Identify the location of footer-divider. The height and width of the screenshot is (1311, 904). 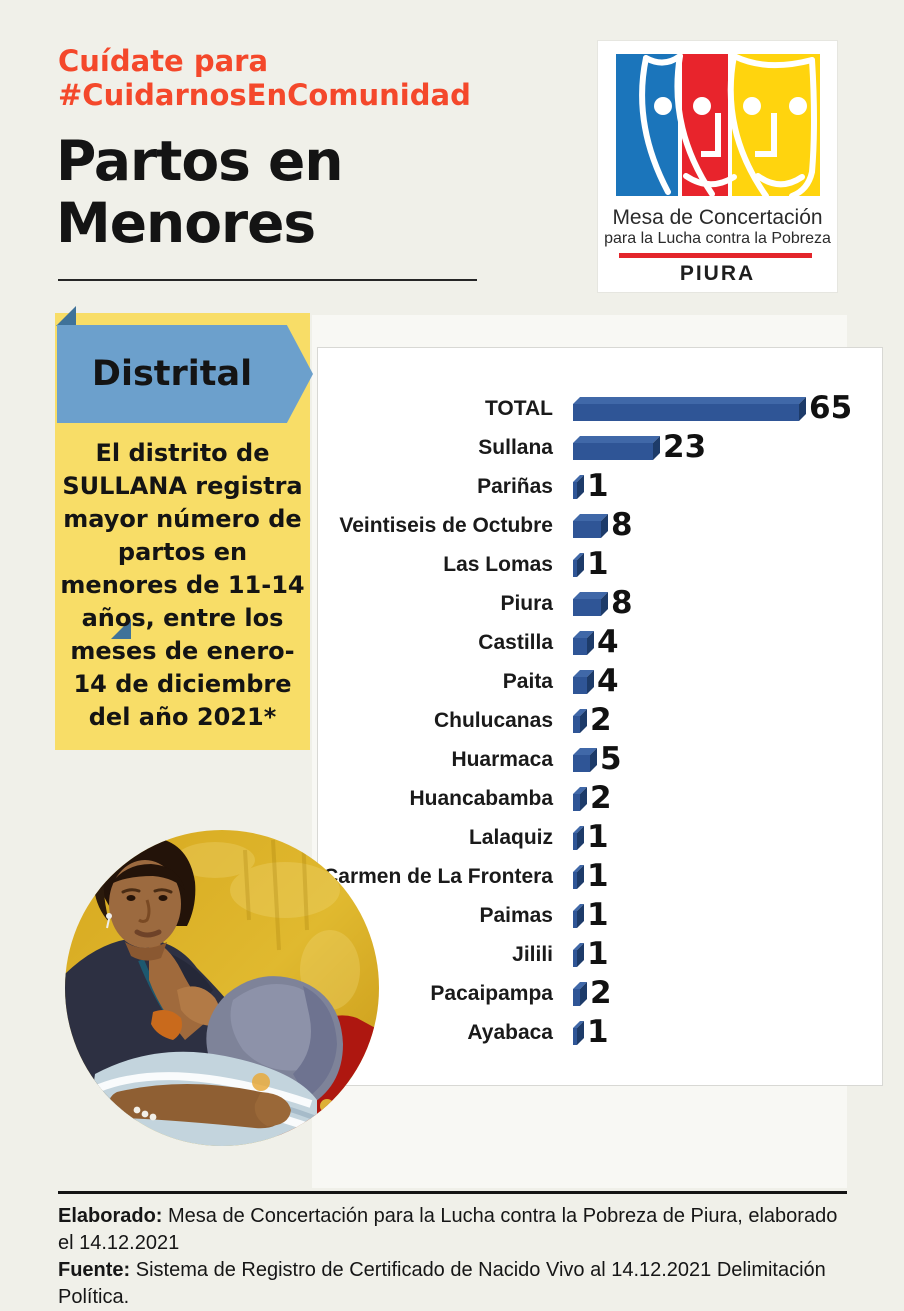
(452, 1192).